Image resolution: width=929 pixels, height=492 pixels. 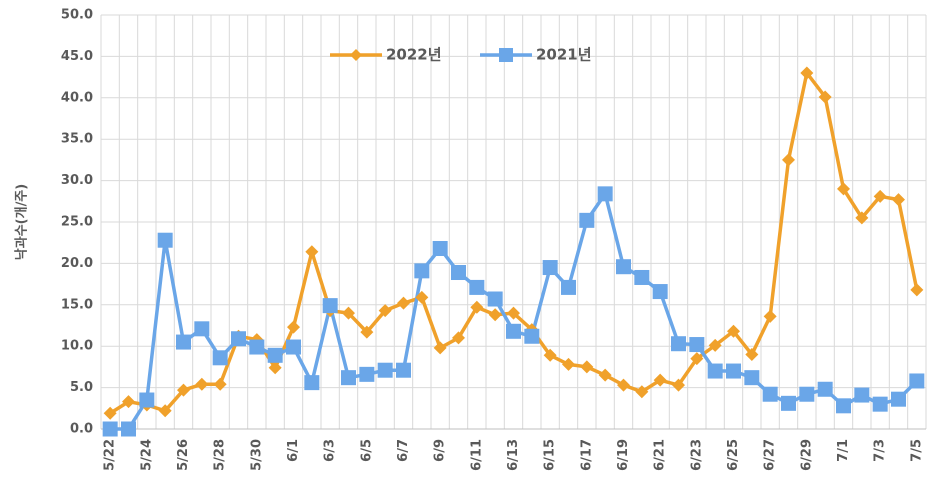 What do you see at coordinates (696, 455) in the screenshot?
I see `x-tick-label: 6/23` at bounding box center [696, 455].